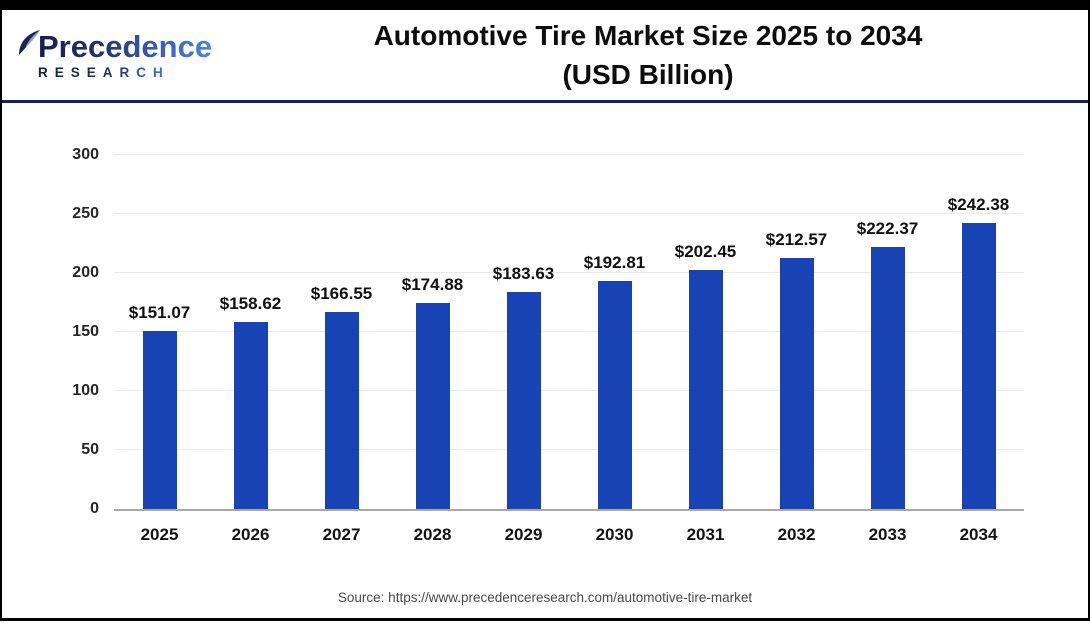 Image resolution: width=1090 pixels, height=636 pixels. I want to click on y-tick-label: 300, so click(85, 154).